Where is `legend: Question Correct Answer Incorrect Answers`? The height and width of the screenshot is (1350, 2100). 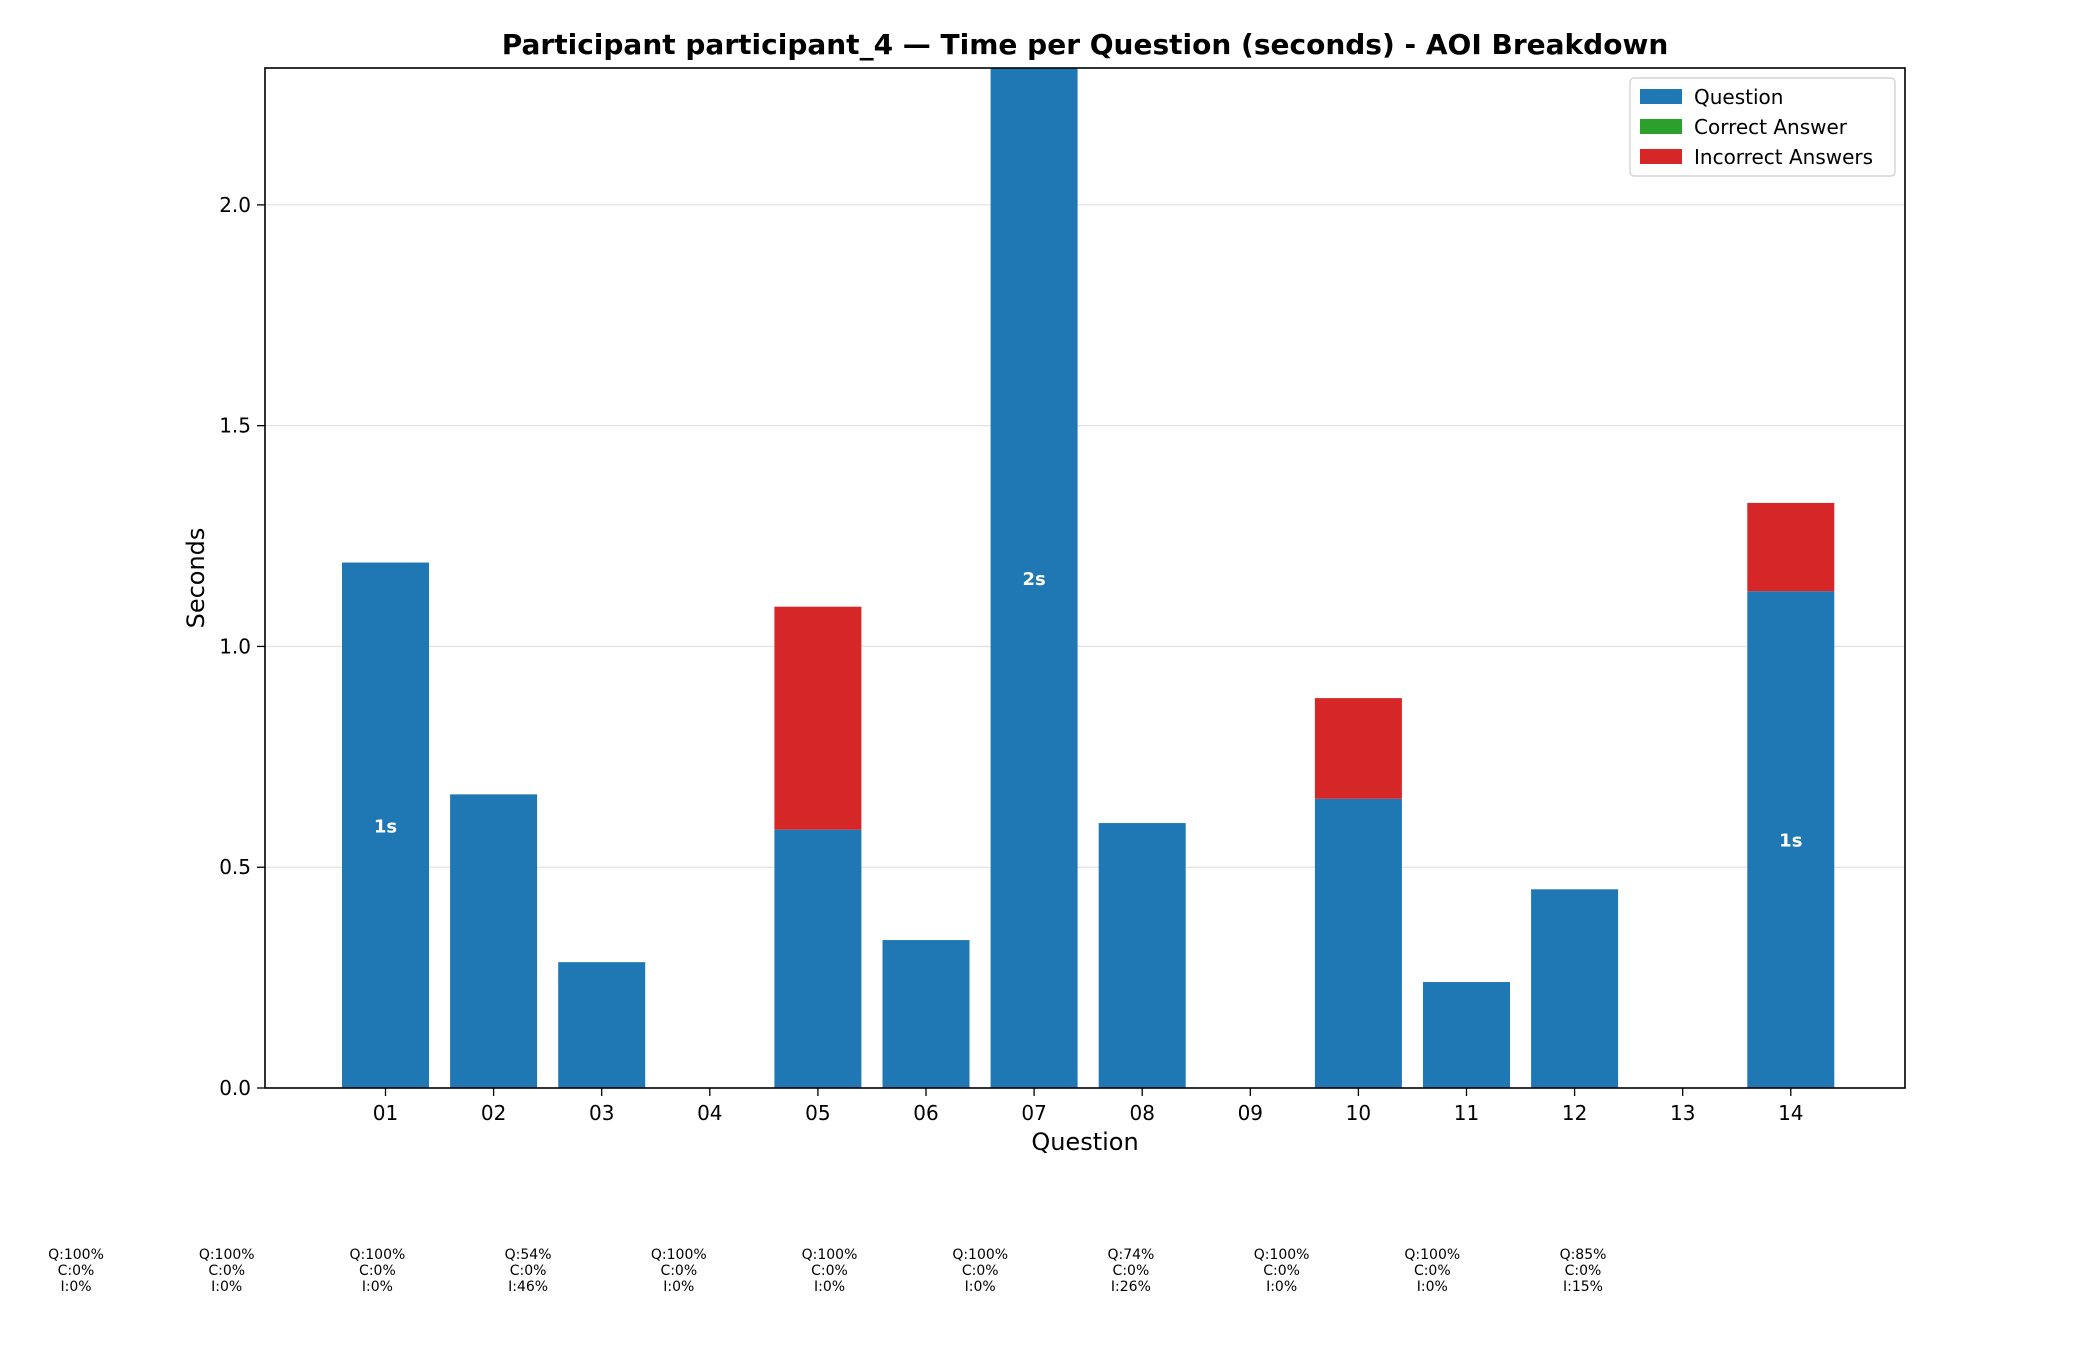 legend: Question Correct Answer Incorrect Answers is located at coordinates (1762, 127).